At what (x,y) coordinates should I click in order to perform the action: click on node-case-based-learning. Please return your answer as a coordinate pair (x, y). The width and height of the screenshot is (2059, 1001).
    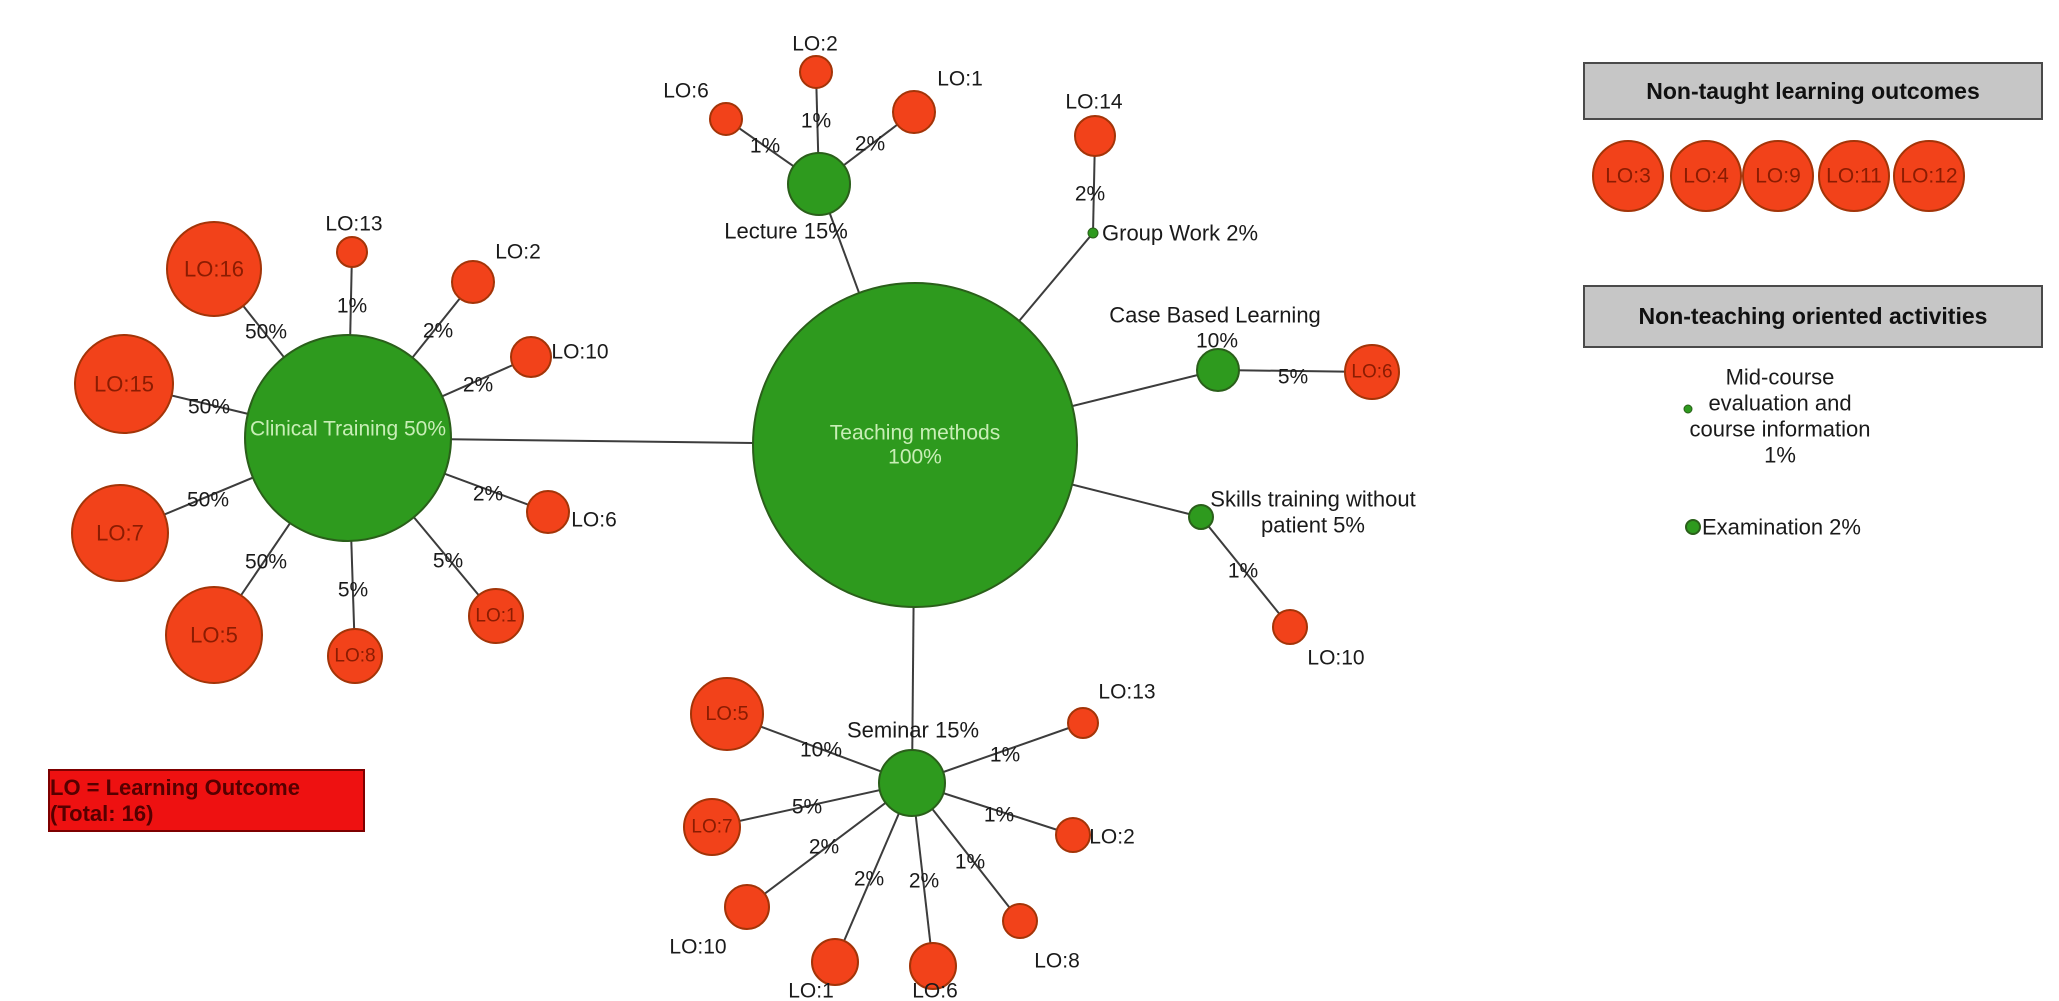
    Looking at the image, I should click on (1218, 370).